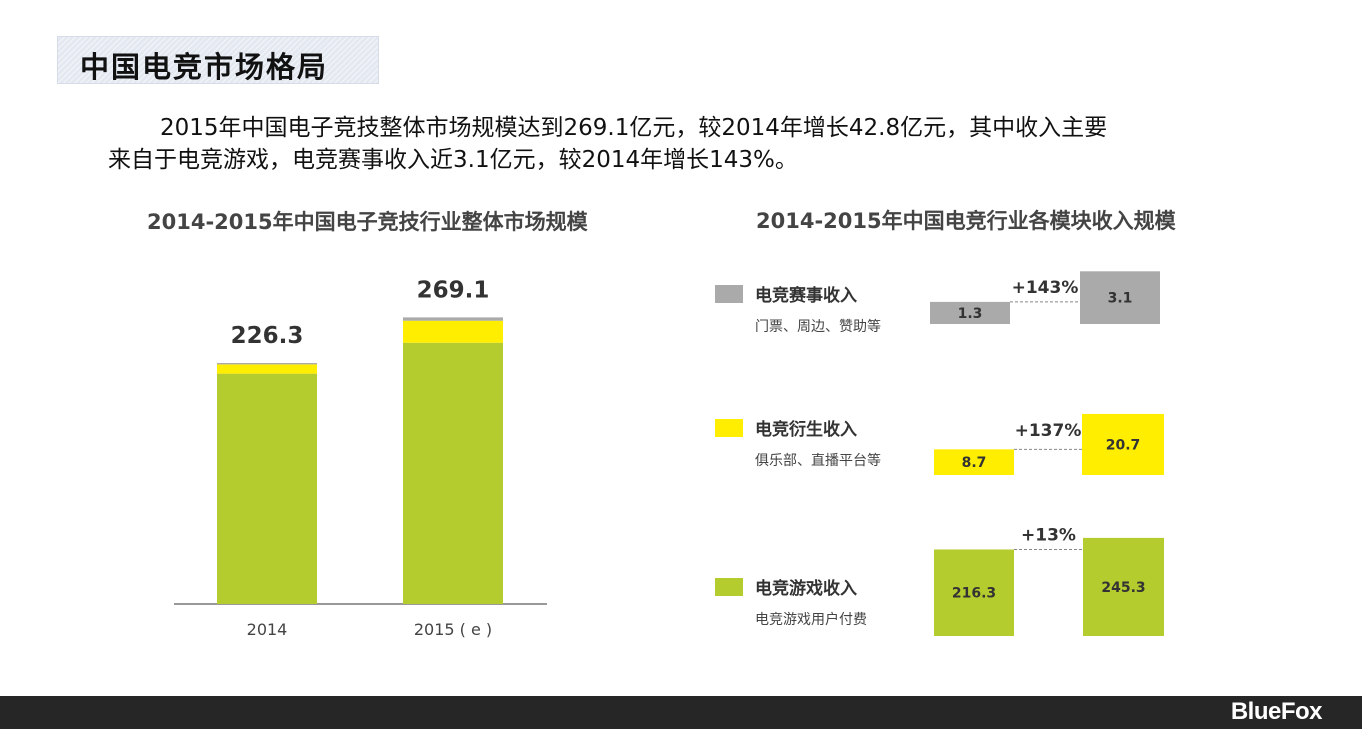 This screenshot has height=729, width=1362. What do you see at coordinates (729, 428) in the screenshot?
I see `legend-swatch-derivative` at bounding box center [729, 428].